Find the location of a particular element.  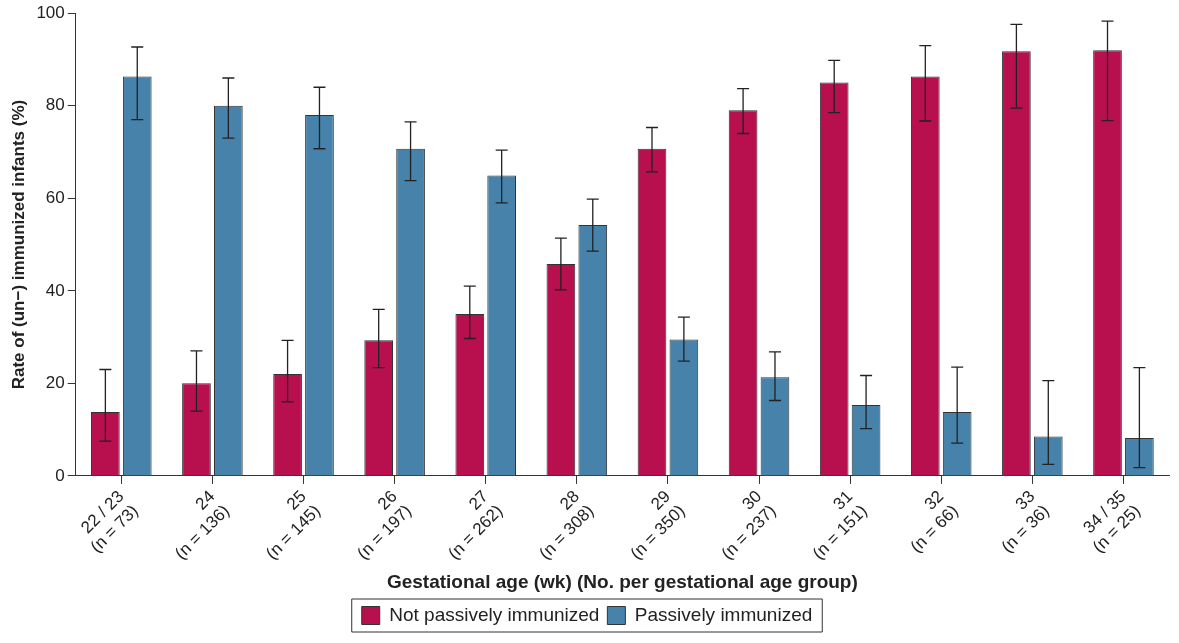

x-tick-label: 34 / 35 (n = 25) is located at coordinates (1112, 521).